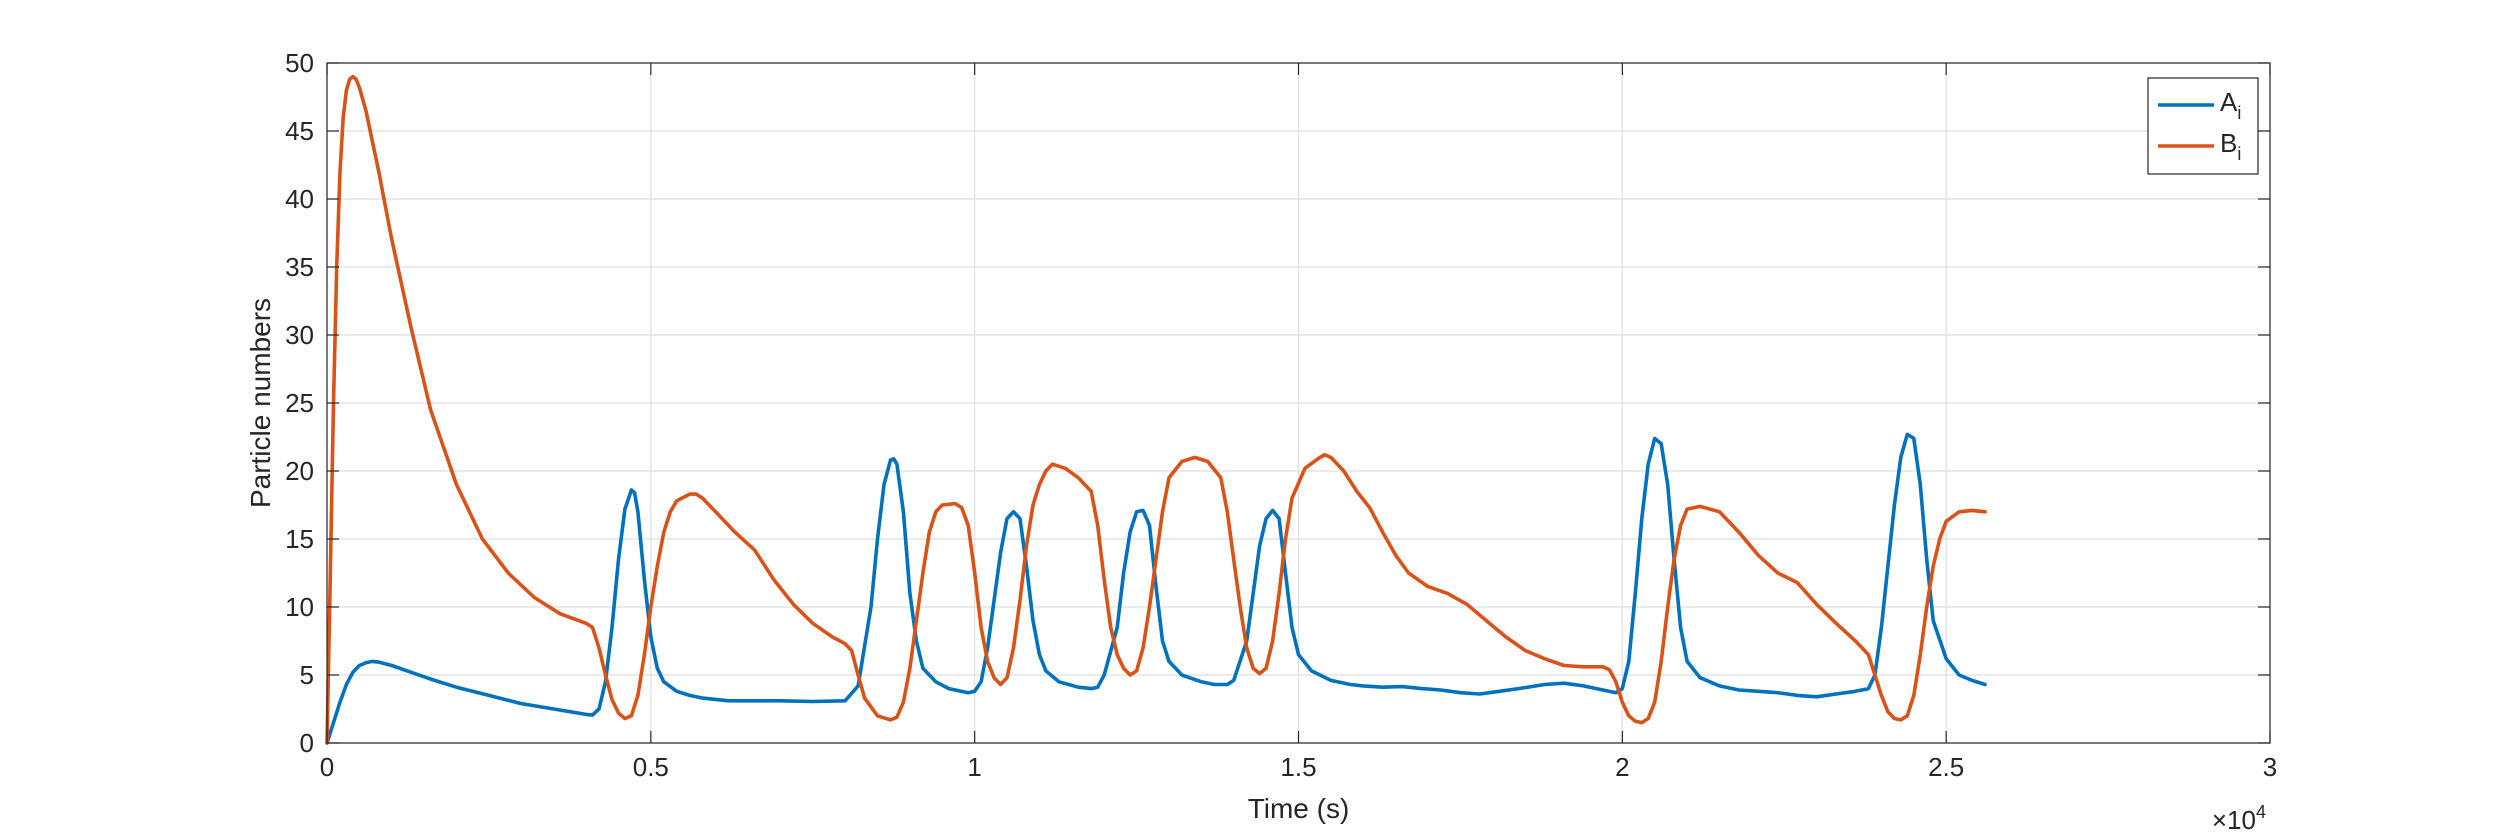 Image resolution: width=2500 pixels, height=833 pixels. What do you see at coordinates (327, 767) in the screenshot?
I see `x-tick-label: 0` at bounding box center [327, 767].